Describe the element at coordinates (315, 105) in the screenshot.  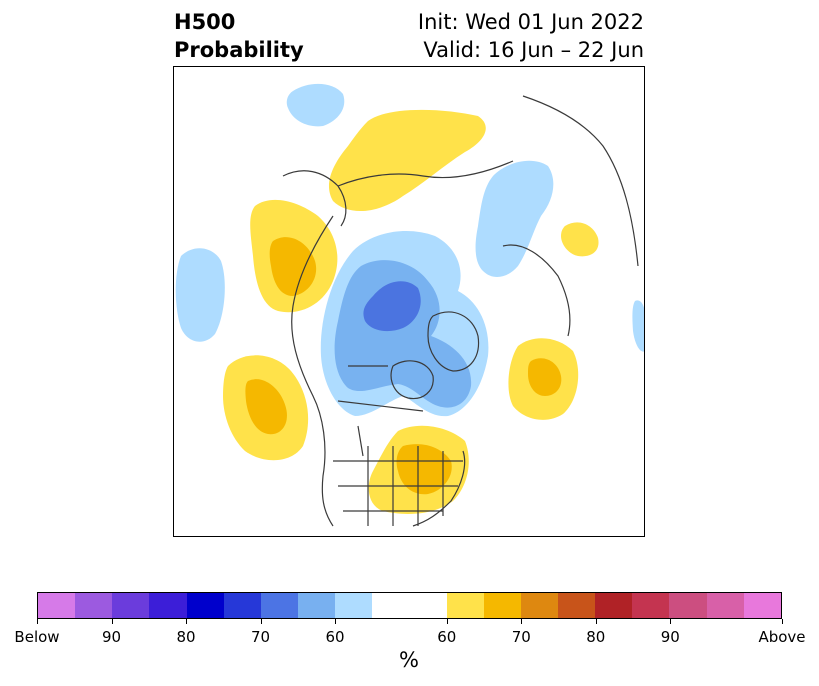
I see `below-anomaly-bering` at that location.